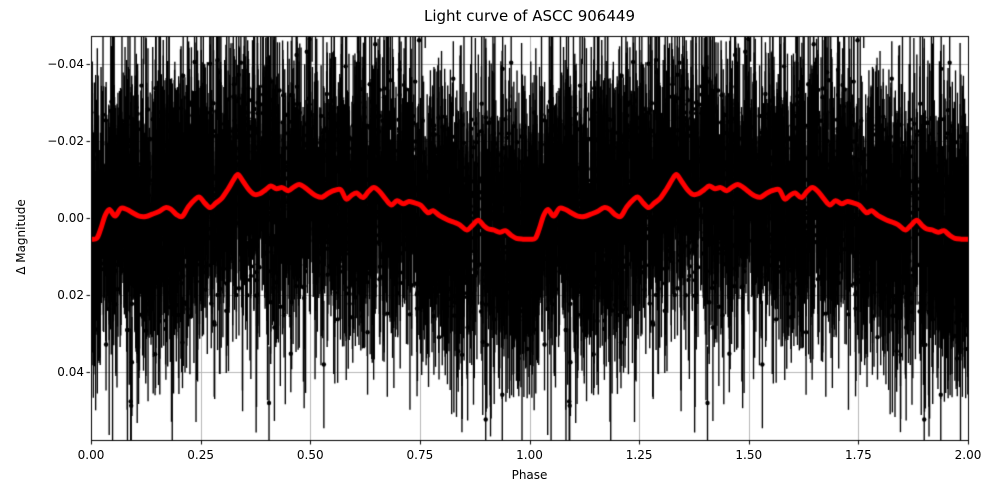 The width and height of the screenshot is (1000, 500). What do you see at coordinates (65, 63) in the screenshot?
I see `y-tick-label: −0.04` at bounding box center [65, 63].